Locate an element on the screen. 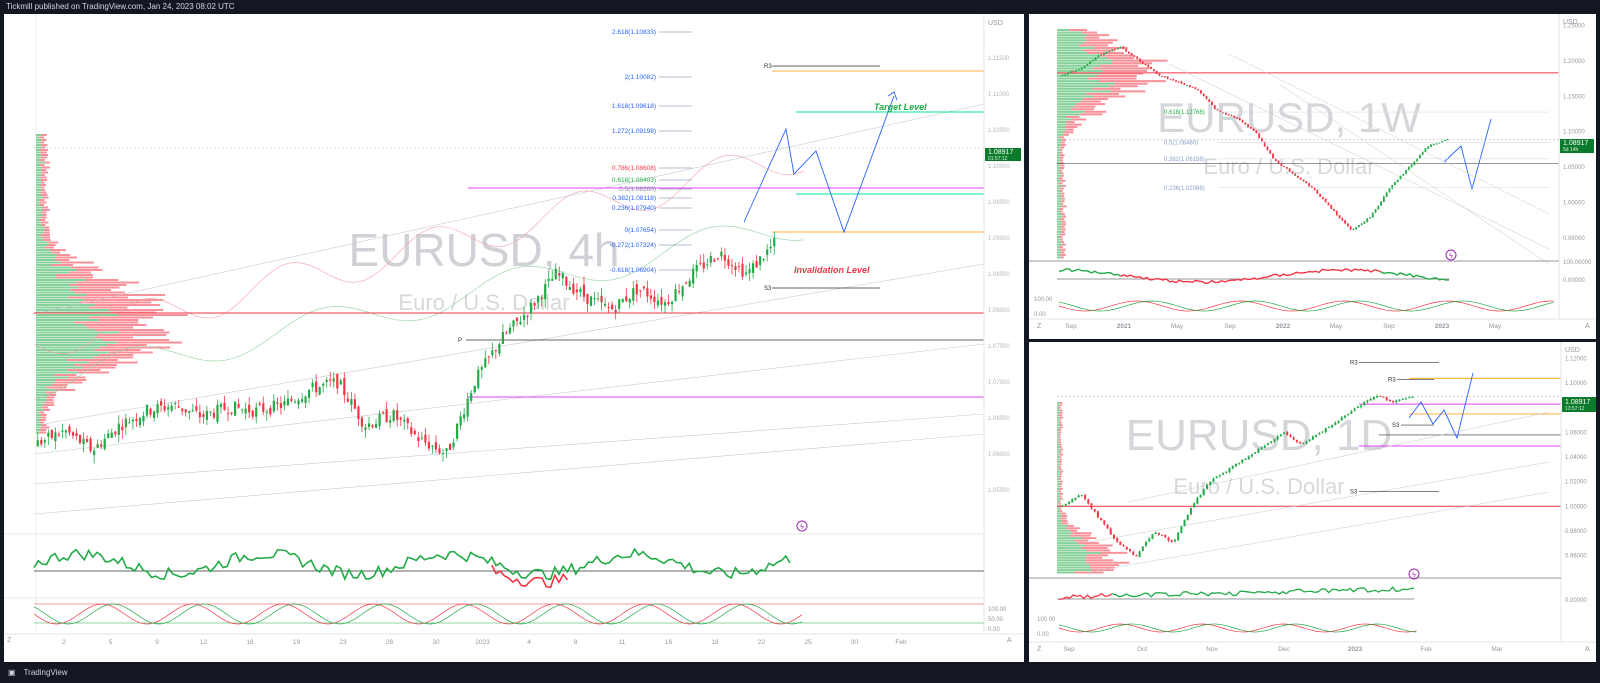 This screenshot has height=683, width=1600. price-tick: 1.12000 is located at coordinates (1576, 360).